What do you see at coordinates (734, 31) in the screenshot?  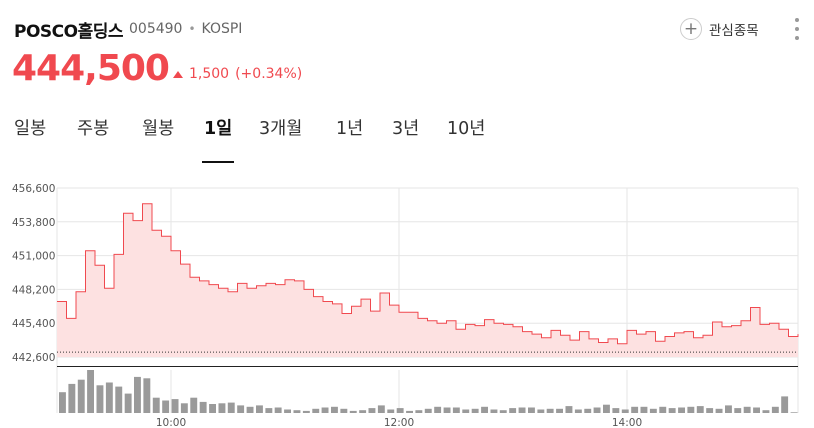 I see `favorite-label: 관심종목` at bounding box center [734, 31].